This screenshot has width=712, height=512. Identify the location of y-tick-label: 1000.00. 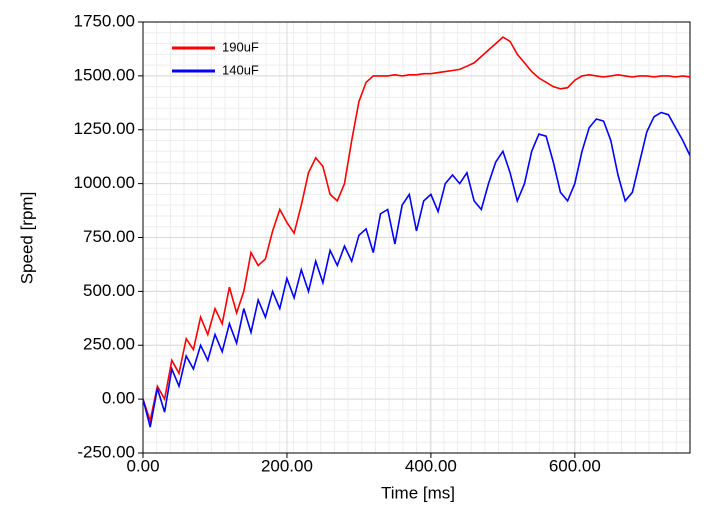
(104, 182).